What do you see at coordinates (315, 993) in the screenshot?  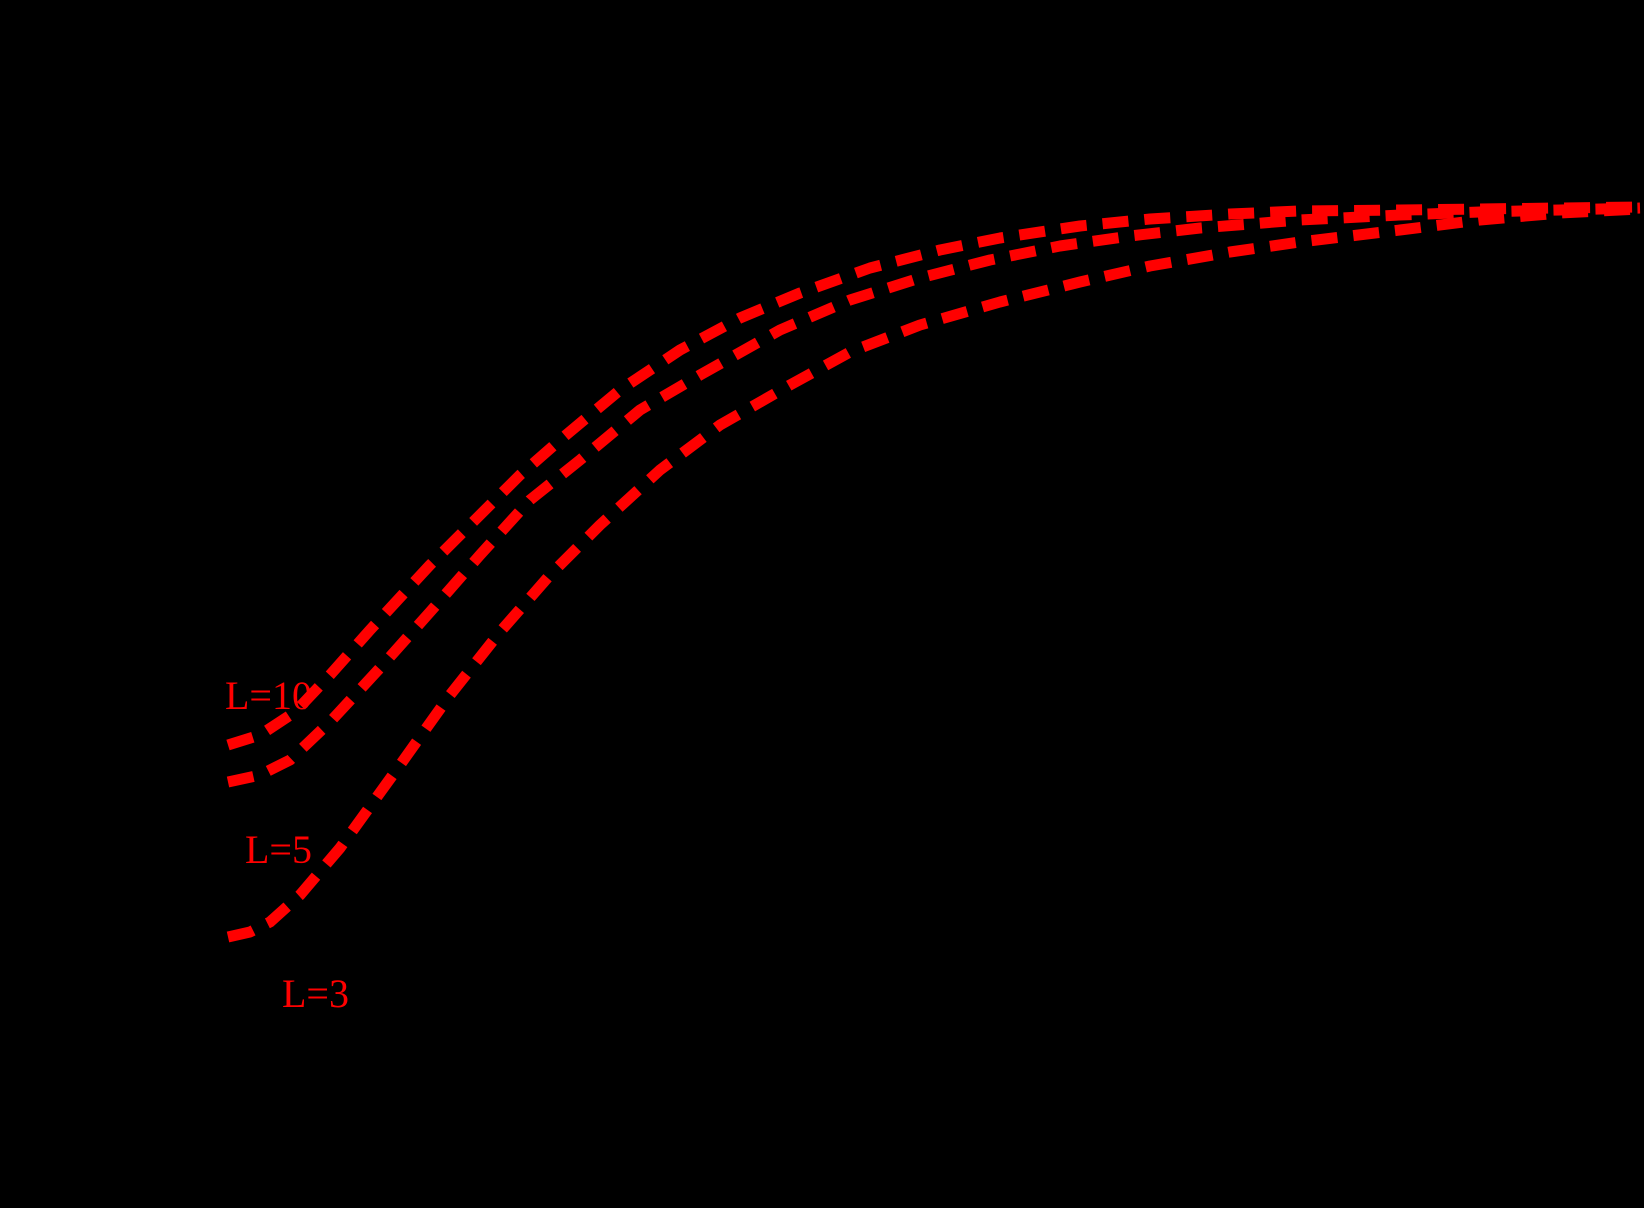 I see `label-l3: L=3` at bounding box center [315, 993].